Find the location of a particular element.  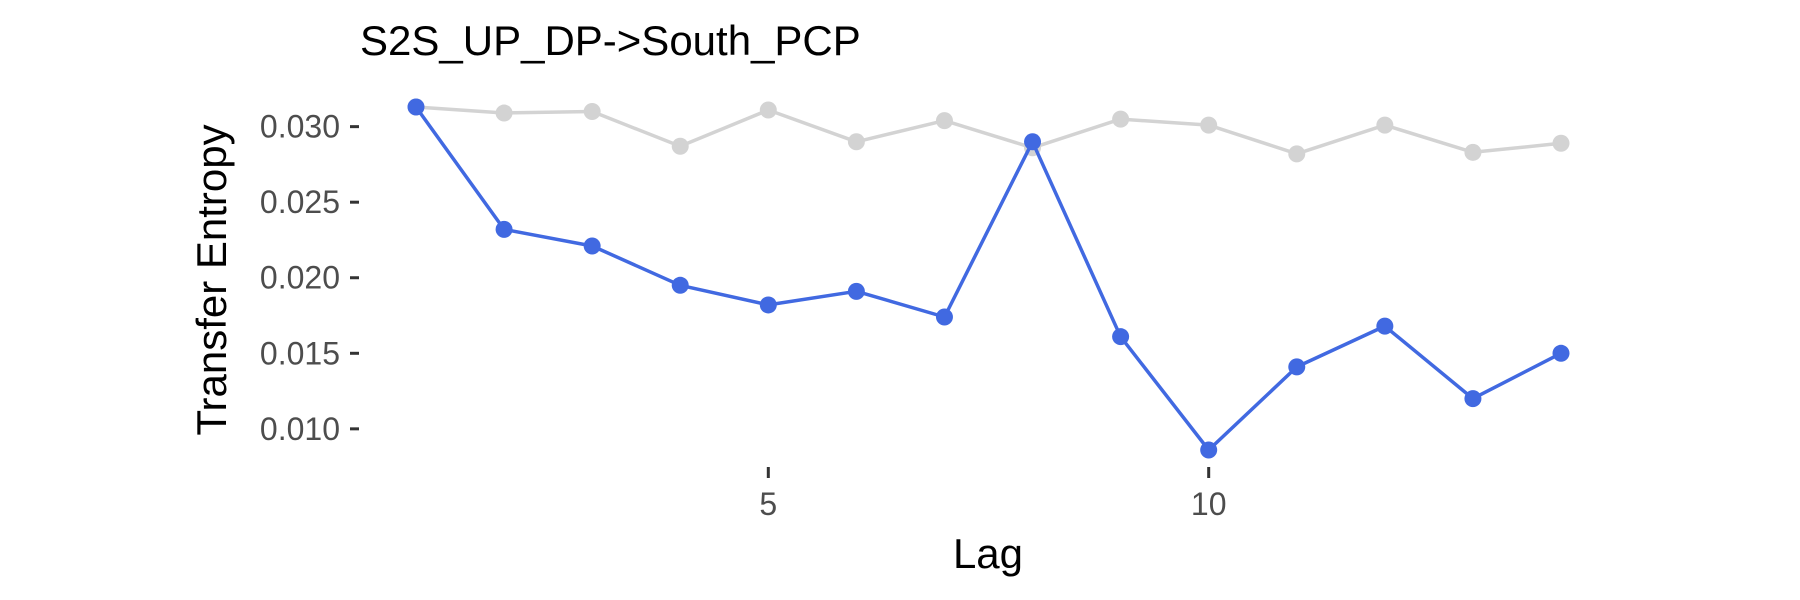

y-axis-title: Transfer Entropy is located at coordinates (211, 279).